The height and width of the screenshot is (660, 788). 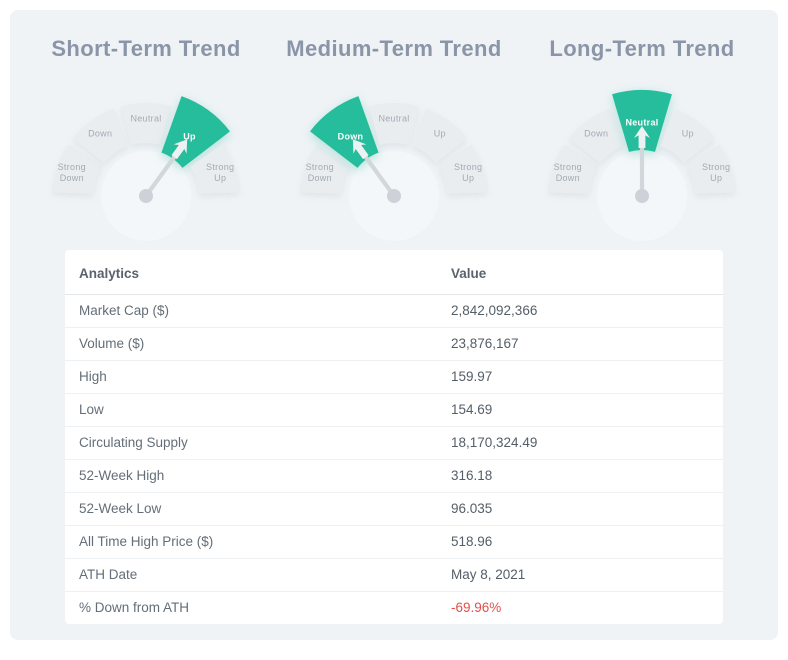 I want to click on row-label: 52-Week Low, so click(x=251, y=509).